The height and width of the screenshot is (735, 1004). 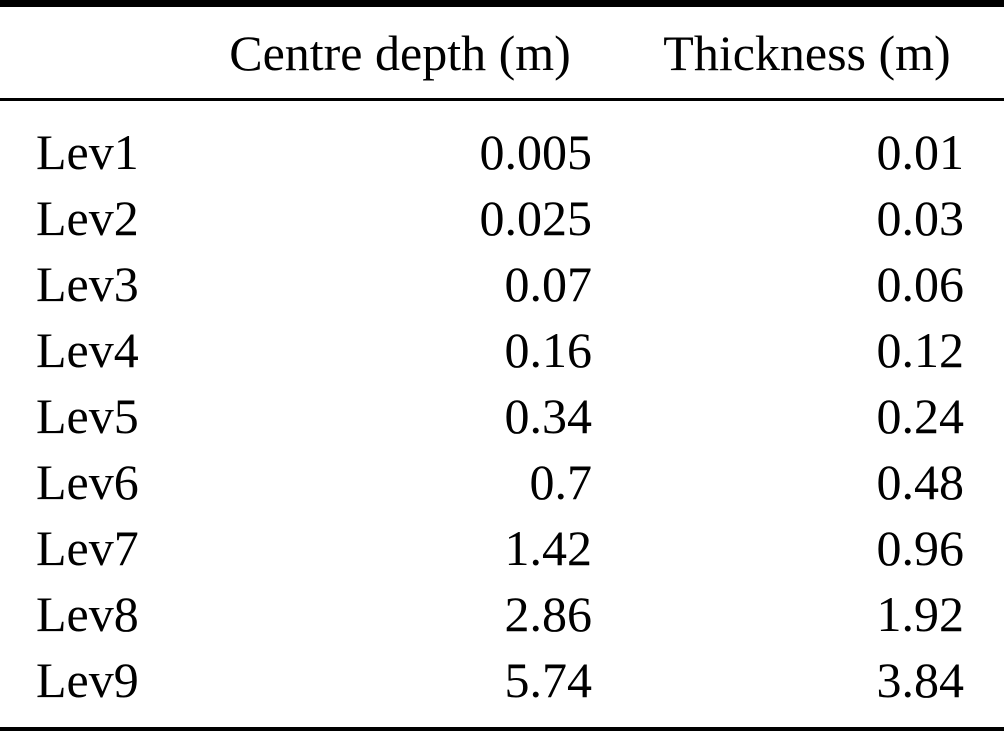 I want to click on thickness-value: 0.24, so click(x=920, y=416).